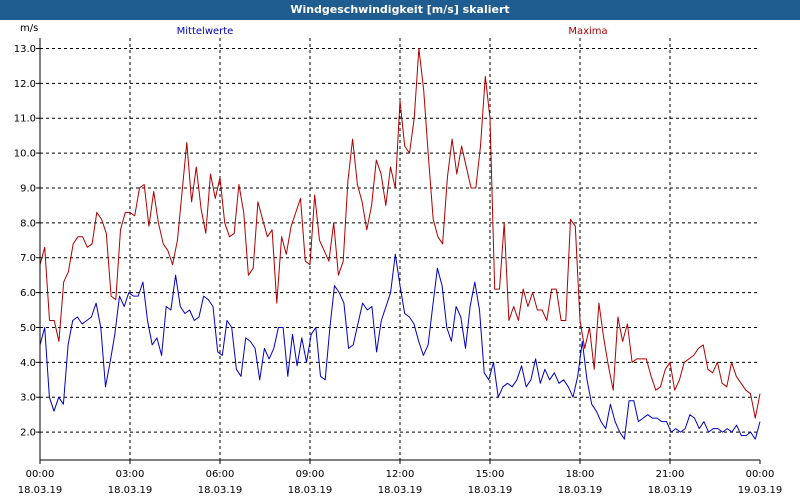  What do you see at coordinates (205, 31) in the screenshot?
I see `legend-mittelwerte: Mittelwerte` at bounding box center [205, 31].